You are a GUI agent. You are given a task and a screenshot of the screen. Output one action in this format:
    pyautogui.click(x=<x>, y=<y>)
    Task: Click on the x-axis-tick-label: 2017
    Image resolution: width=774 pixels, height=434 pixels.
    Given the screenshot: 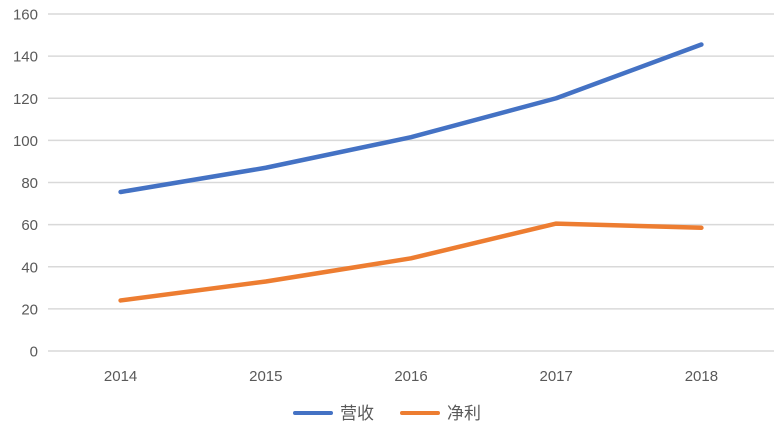 What is the action you would take?
    pyautogui.click(x=556, y=376)
    